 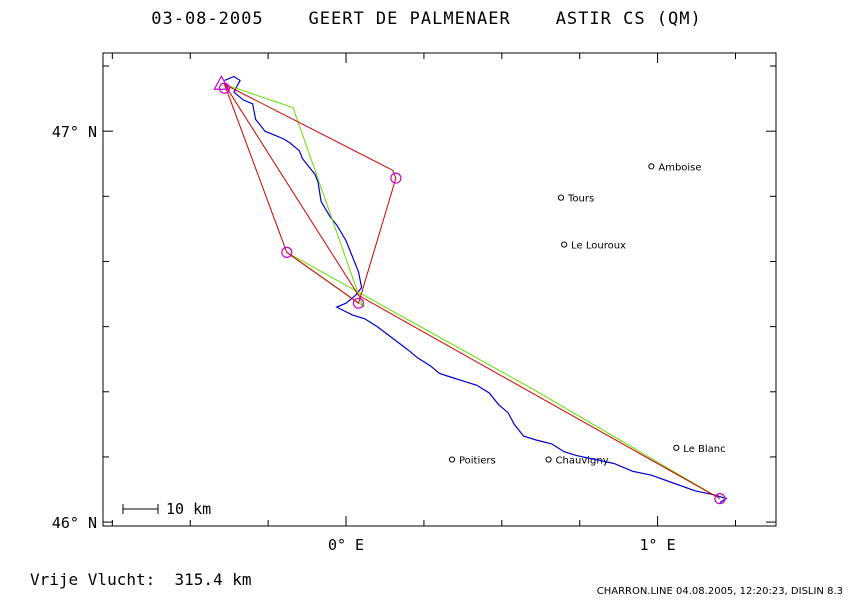 What do you see at coordinates (477, 461) in the screenshot?
I see `city-label: Poitiers` at bounding box center [477, 461].